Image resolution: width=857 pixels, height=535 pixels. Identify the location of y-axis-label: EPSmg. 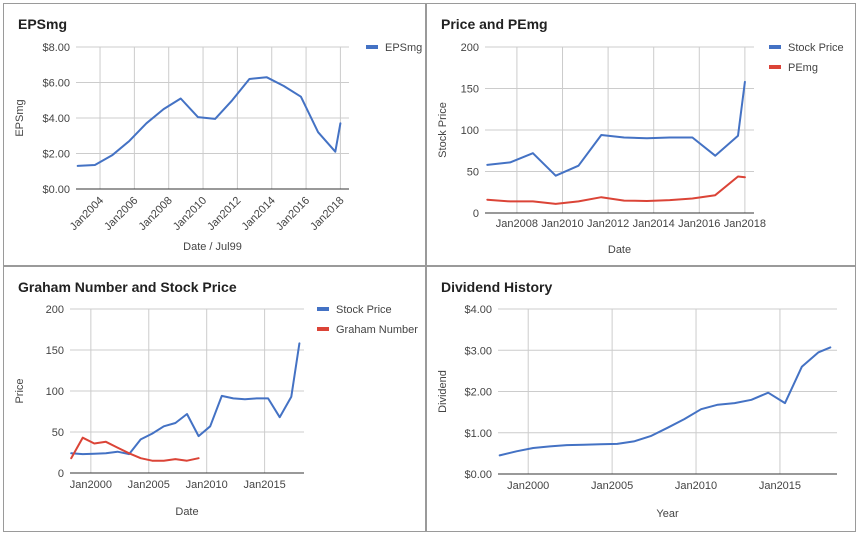
(20, 117).